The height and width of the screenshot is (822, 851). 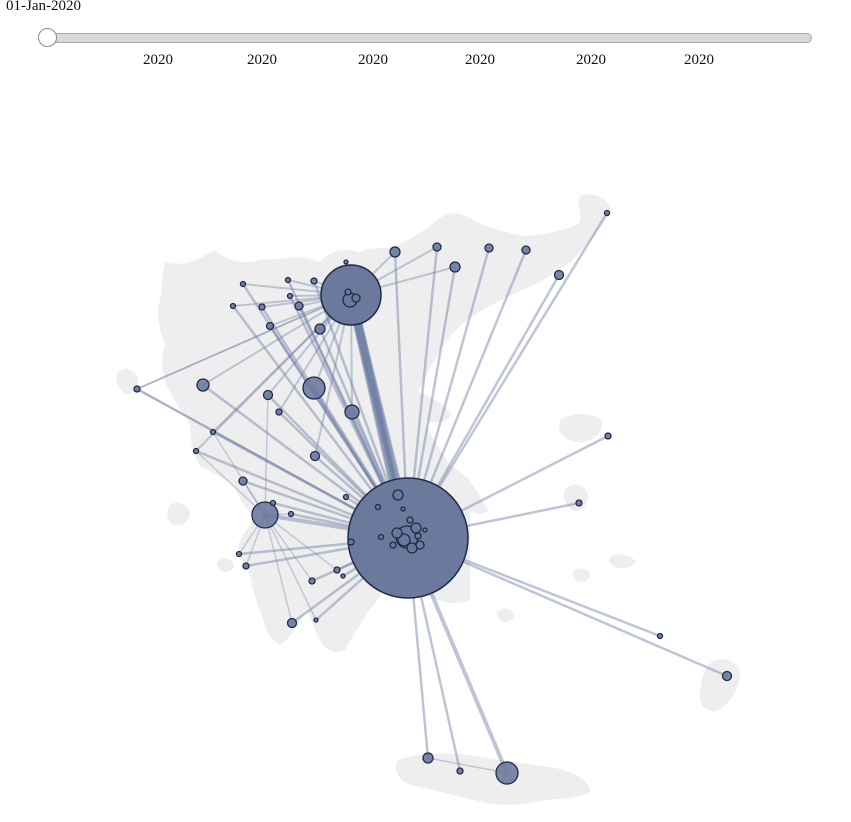 What do you see at coordinates (429, 38) in the screenshot?
I see `slider-track` at bounding box center [429, 38].